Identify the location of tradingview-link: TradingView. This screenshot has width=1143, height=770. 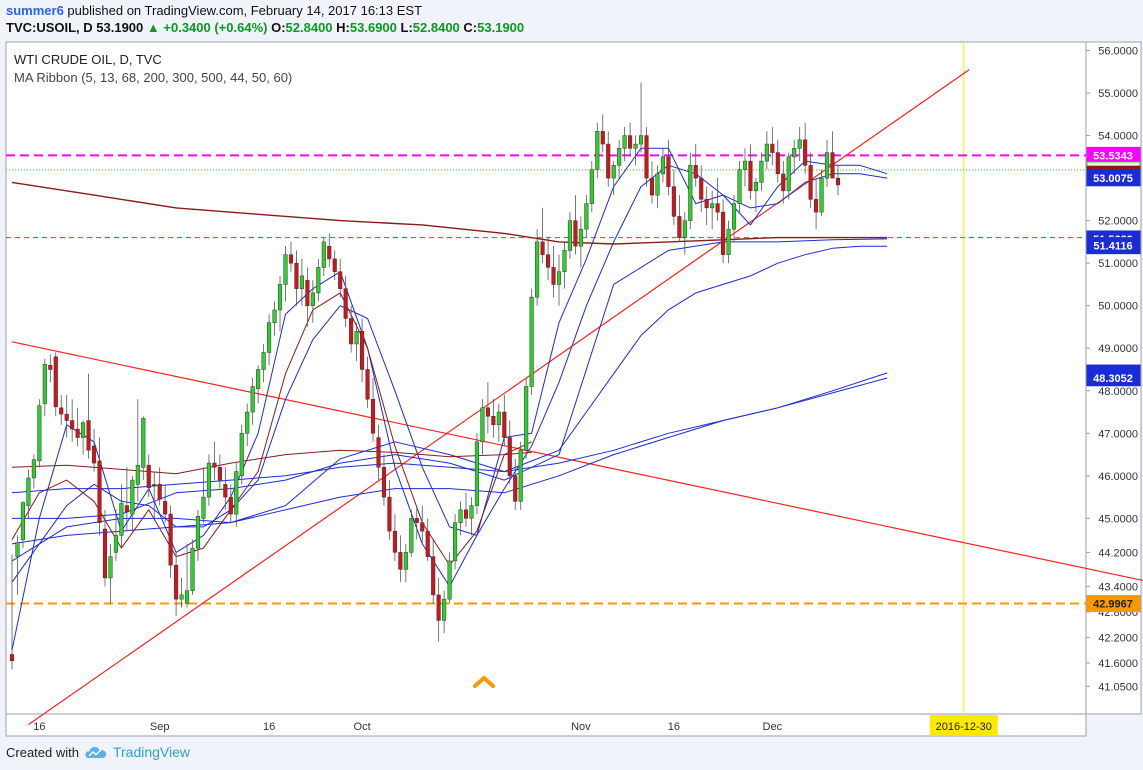
(151, 752).